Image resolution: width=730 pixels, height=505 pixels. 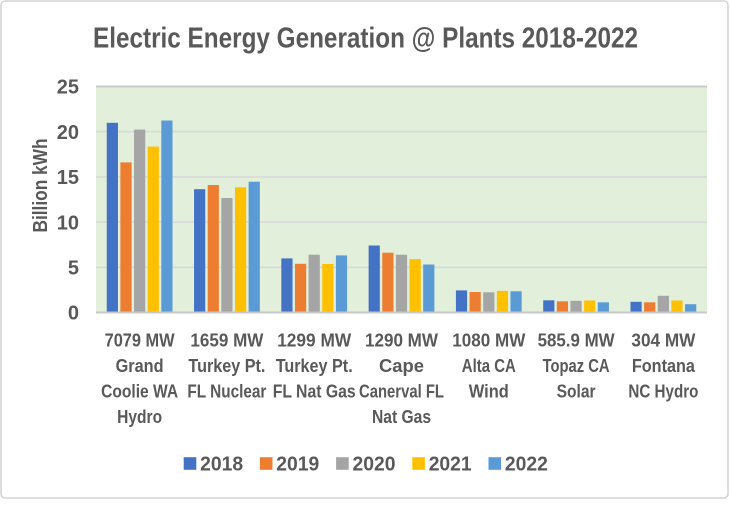 I want to click on svg-text: 2019, so click(x=297, y=464).